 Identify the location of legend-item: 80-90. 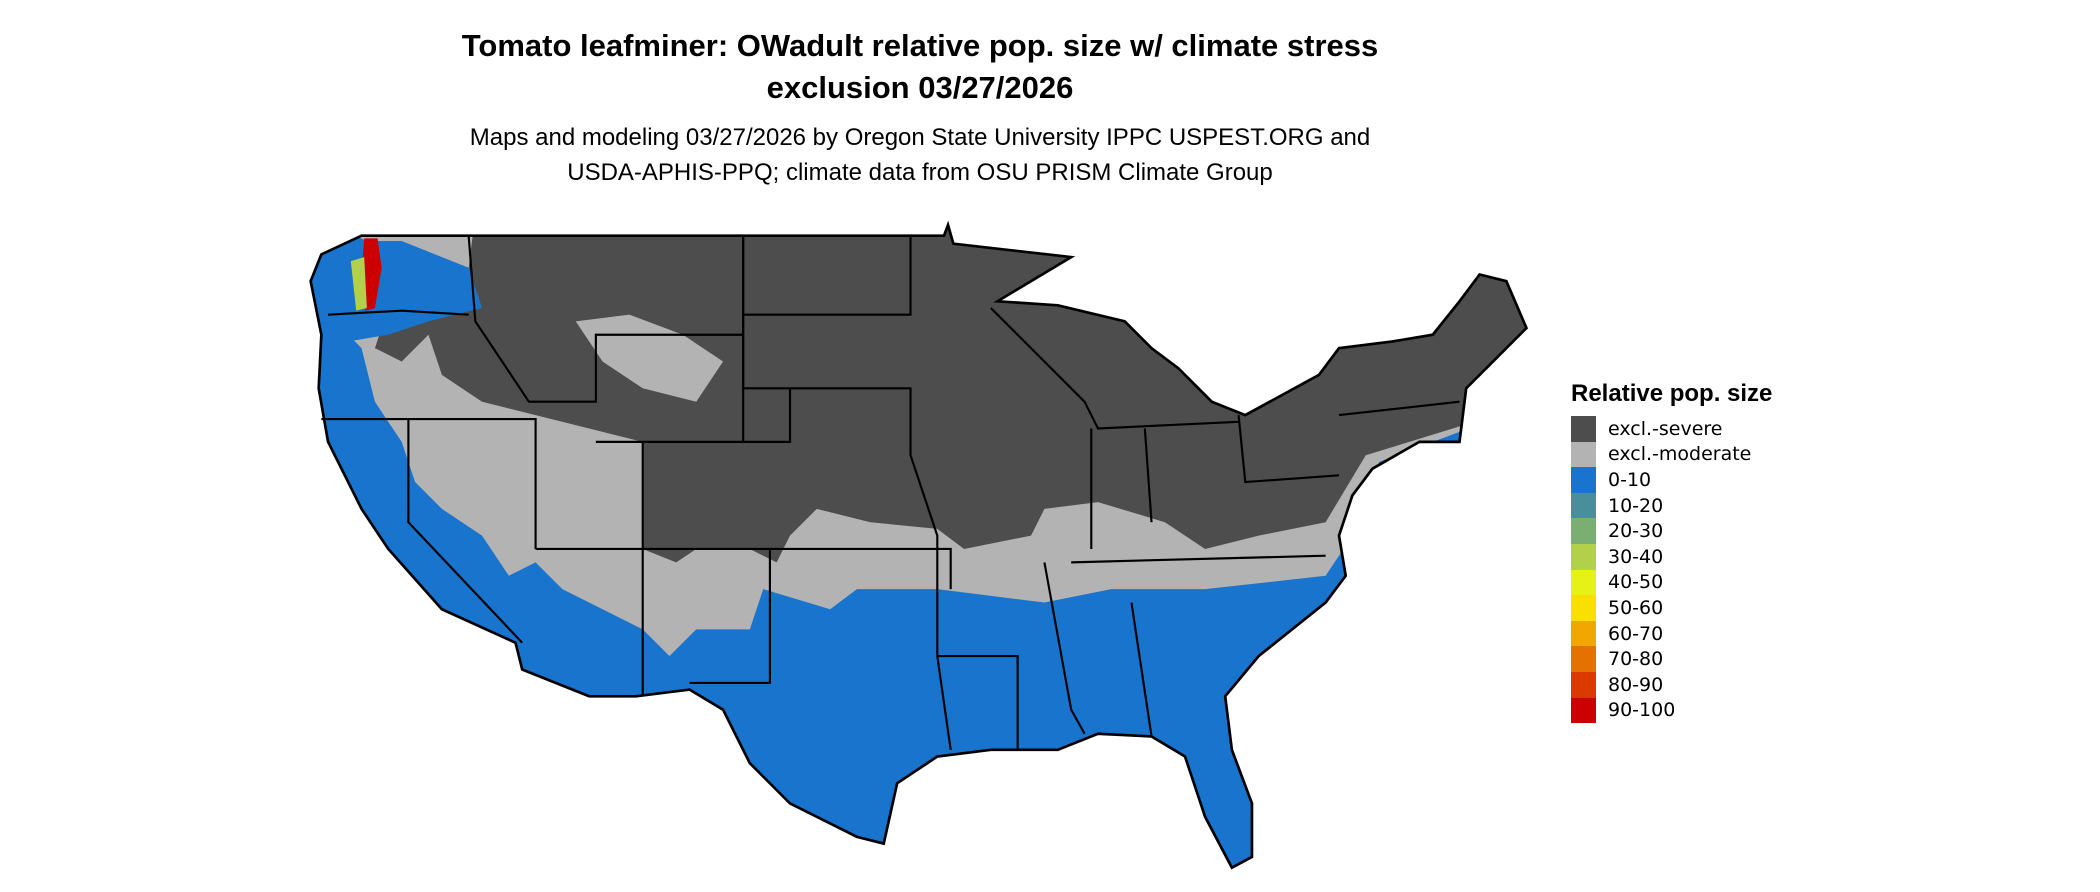
(1671, 684).